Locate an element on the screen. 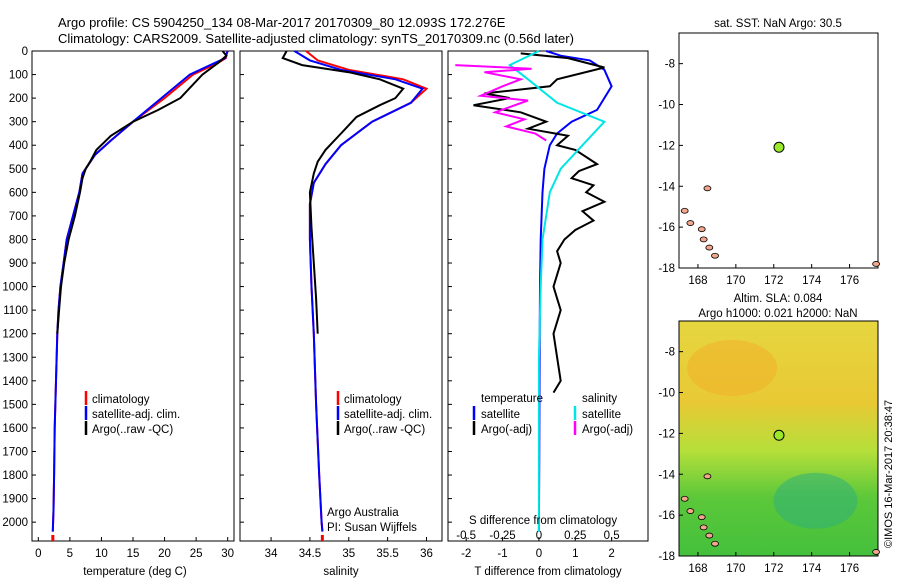 The width and height of the screenshot is (900, 580). y-tick-label: 1300 is located at coordinates (15, 358).